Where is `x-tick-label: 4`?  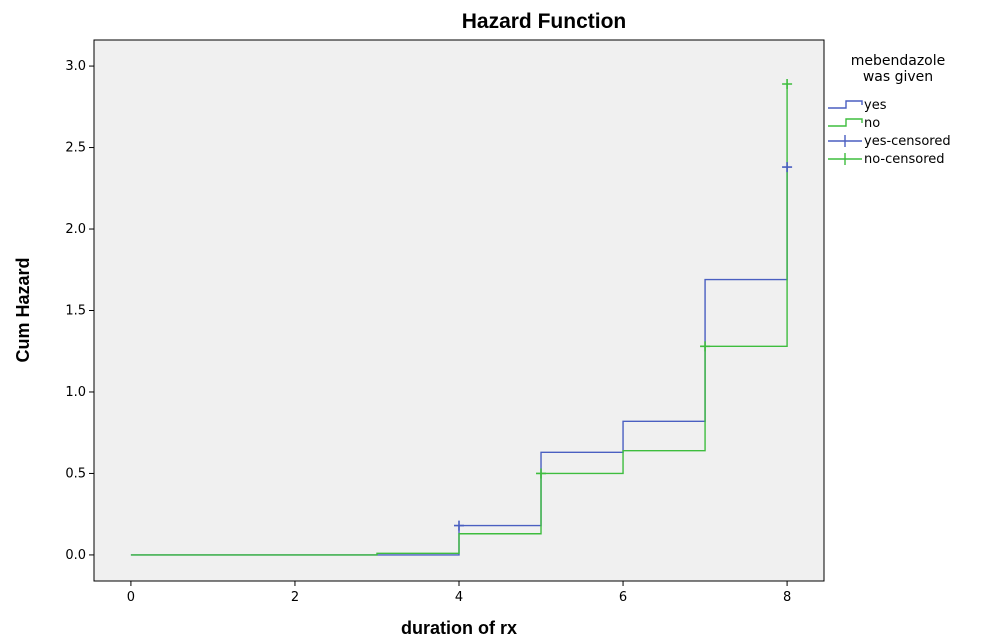
x-tick-label: 4 is located at coordinates (459, 597).